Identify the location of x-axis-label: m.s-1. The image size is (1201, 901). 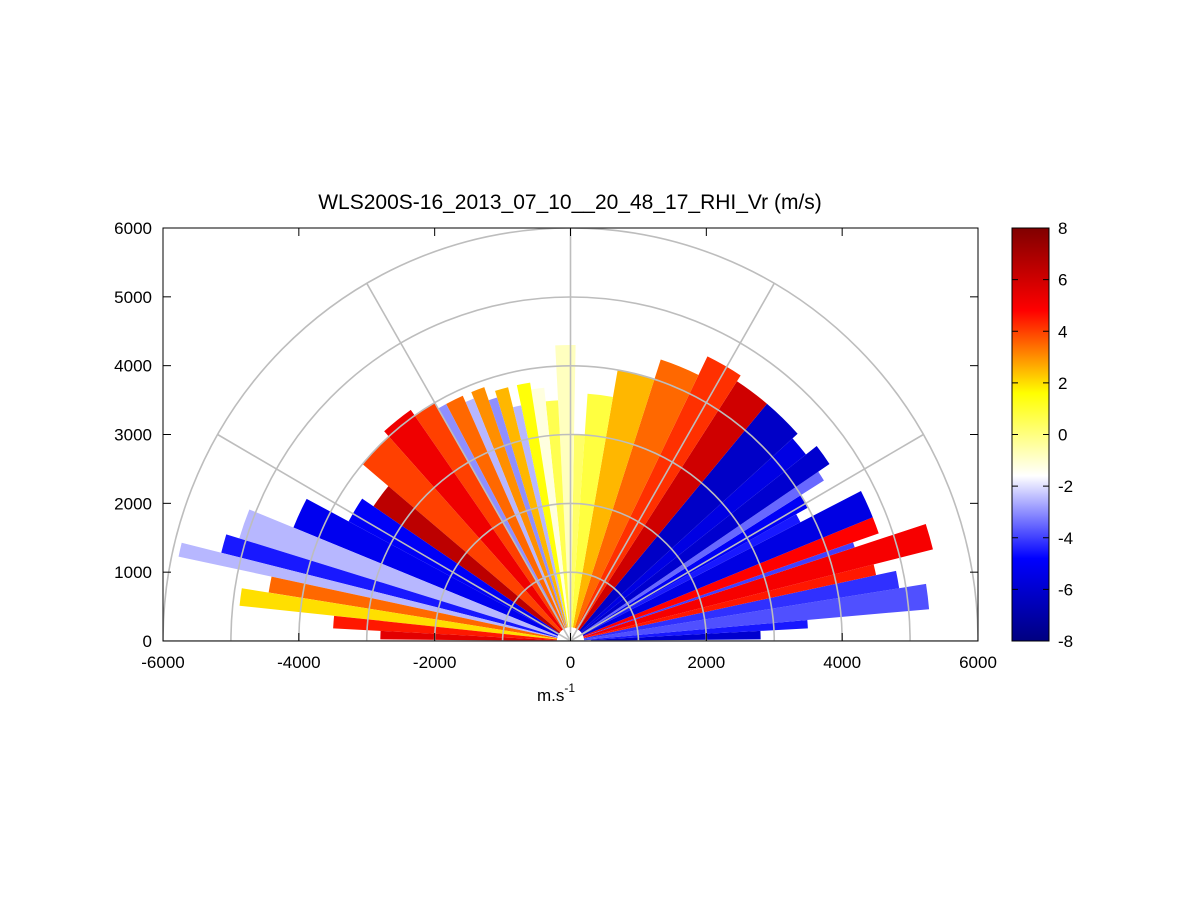
(556, 693).